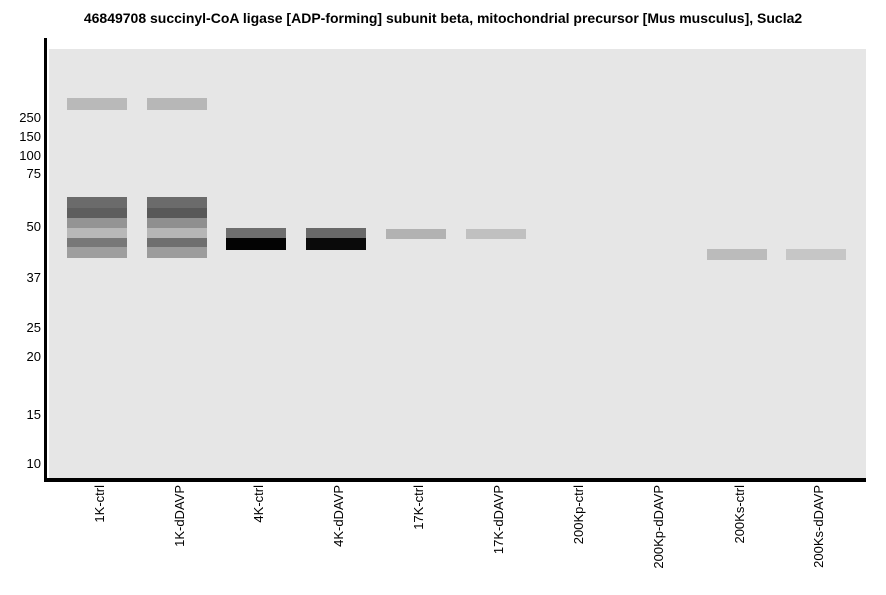 Image resolution: width=886 pixels, height=595 pixels. I want to click on y-tick-label-20: 20, so click(33, 356).